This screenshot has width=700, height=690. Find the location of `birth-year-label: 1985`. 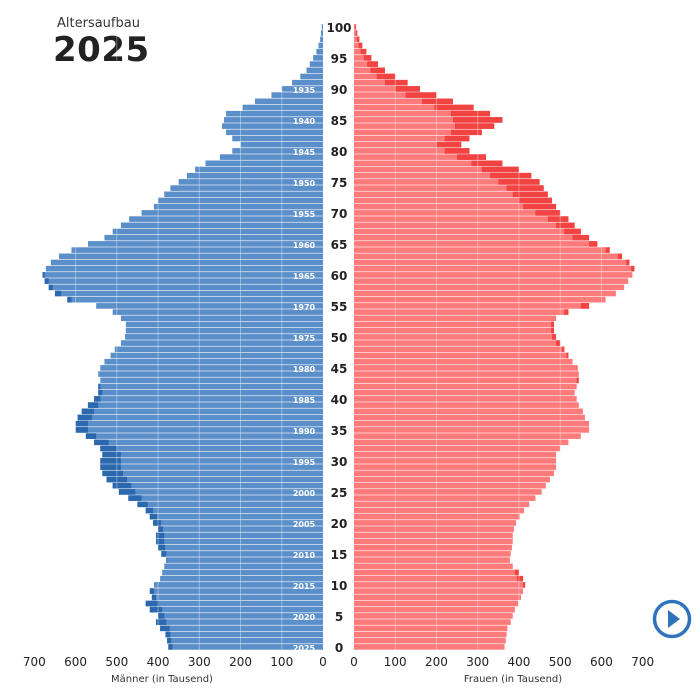

birth-year-label: 1985 is located at coordinates (304, 400).